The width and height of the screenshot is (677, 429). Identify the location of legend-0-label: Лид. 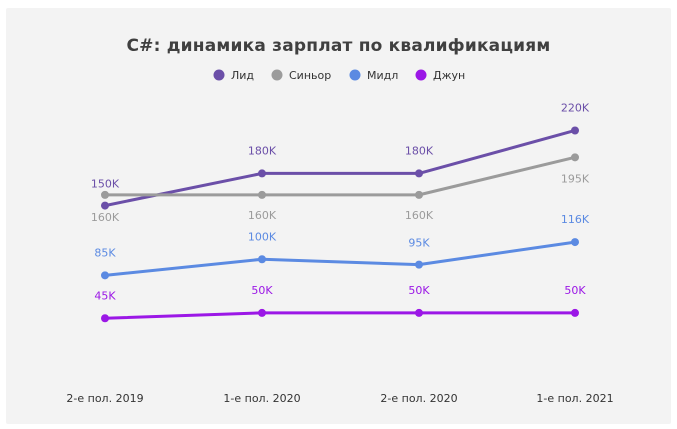
(242, 75).